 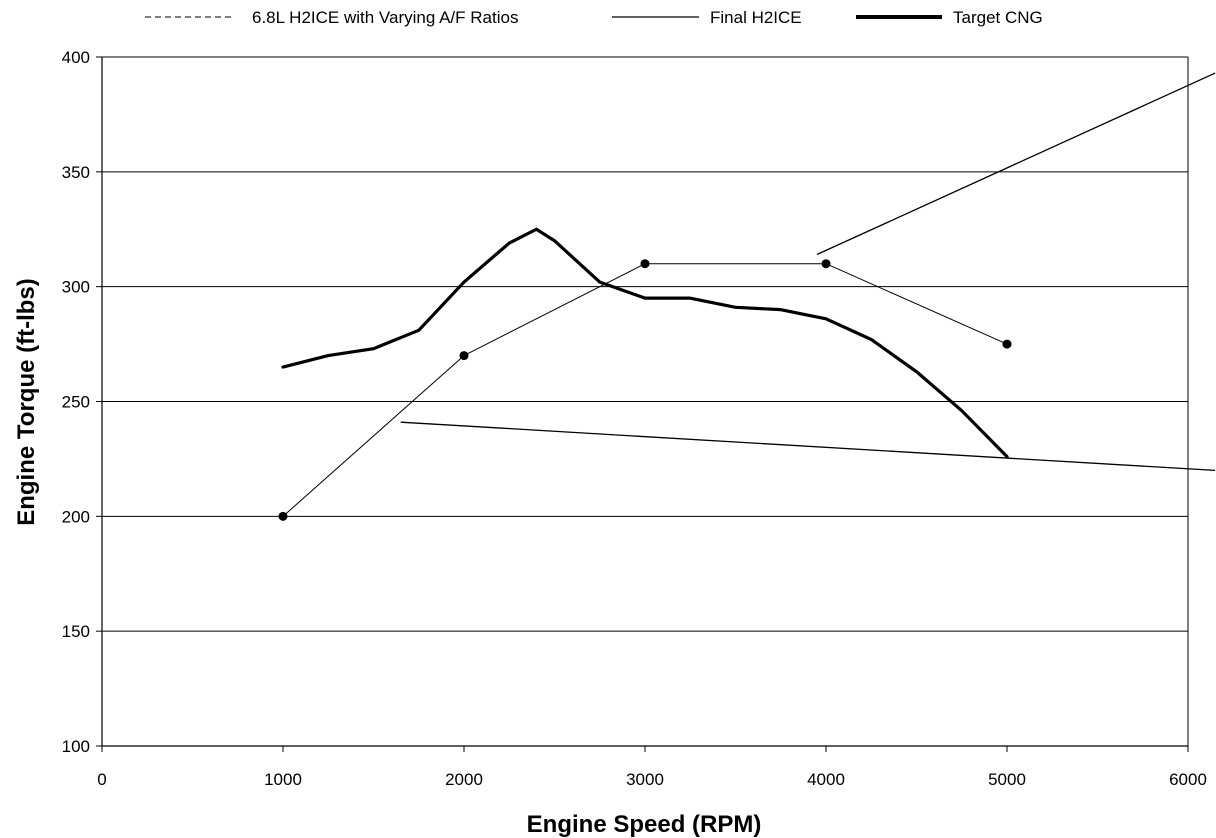 I want to click on x-tick-label: 0, so click(x=101, y=779).